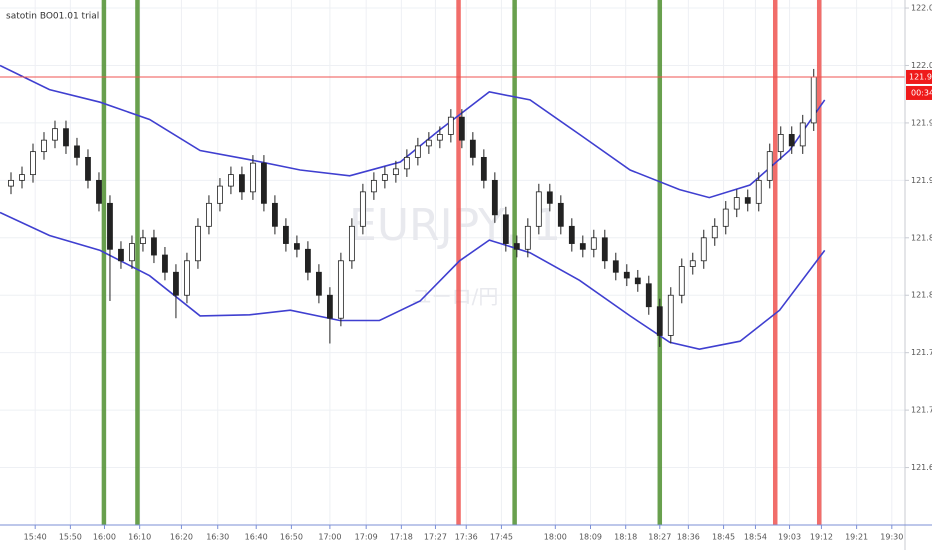 The width and height of the screenshot is (932, 550). I want to click on last-price-label: 121.990, so click(920, 76).